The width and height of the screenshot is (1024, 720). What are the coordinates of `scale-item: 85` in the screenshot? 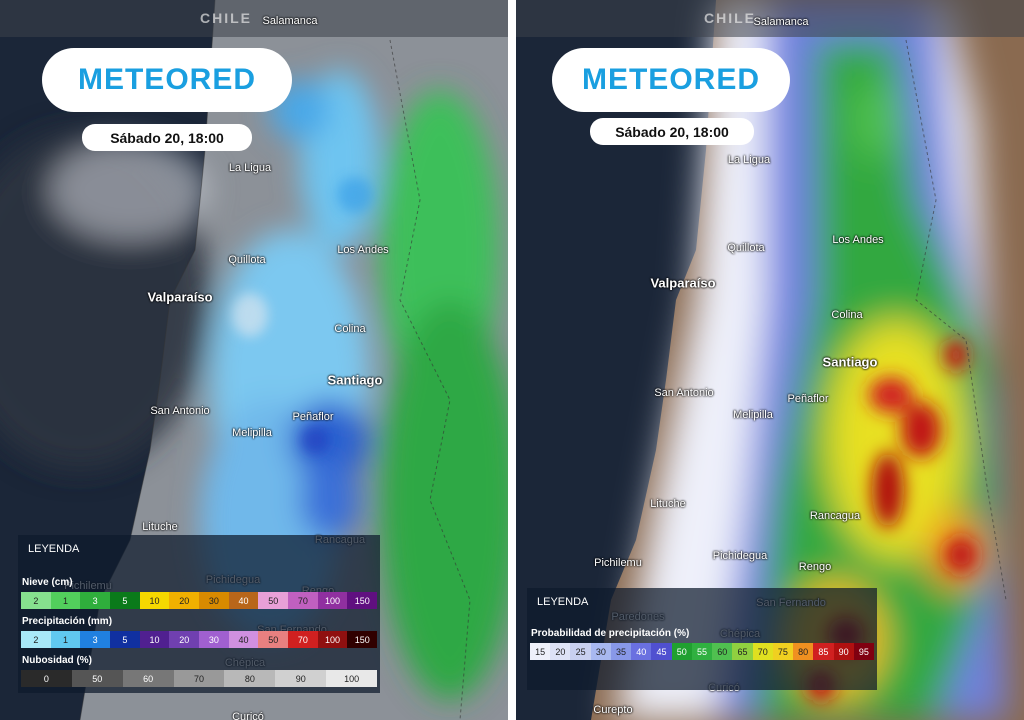 It's located at (823, 651).